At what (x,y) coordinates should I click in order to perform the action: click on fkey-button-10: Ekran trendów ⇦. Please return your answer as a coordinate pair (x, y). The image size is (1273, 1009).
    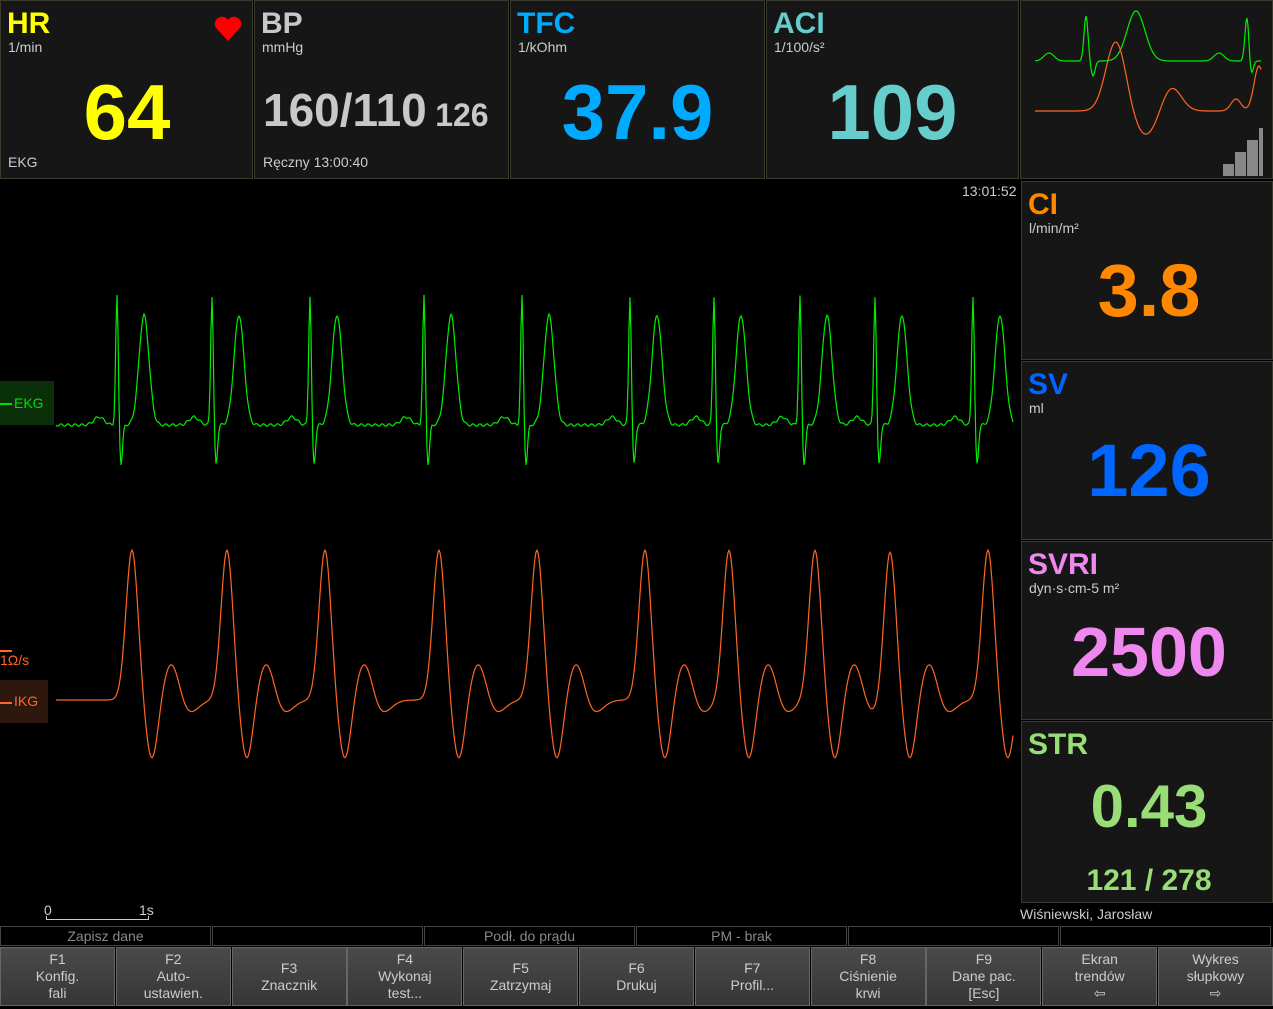
    Looking at the image, I should click on (1100, 976).